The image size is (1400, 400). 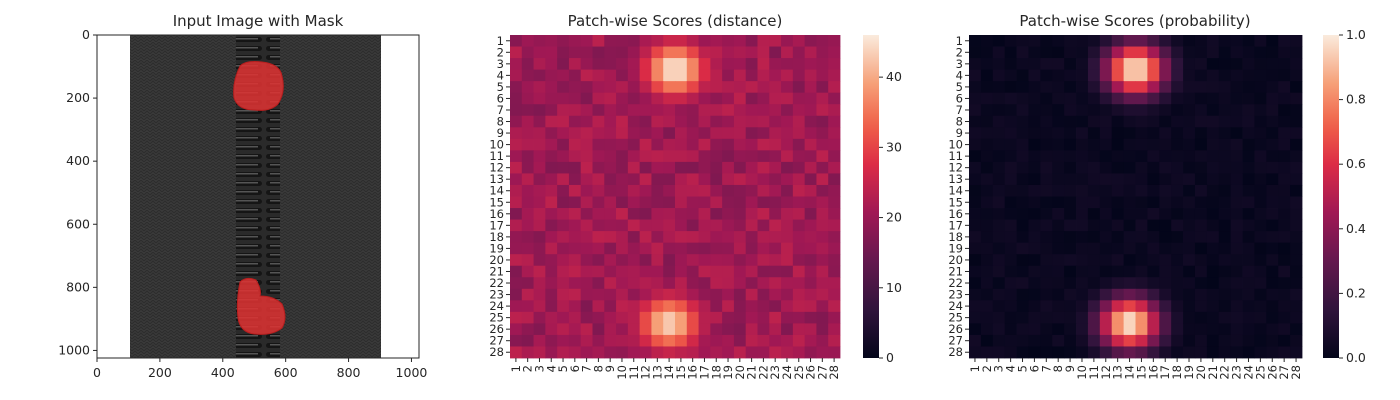 What do you see at coordinates (955, 225) in the screenshot?
I see `y-tick-label: 17` at bounding box center [955, 225].